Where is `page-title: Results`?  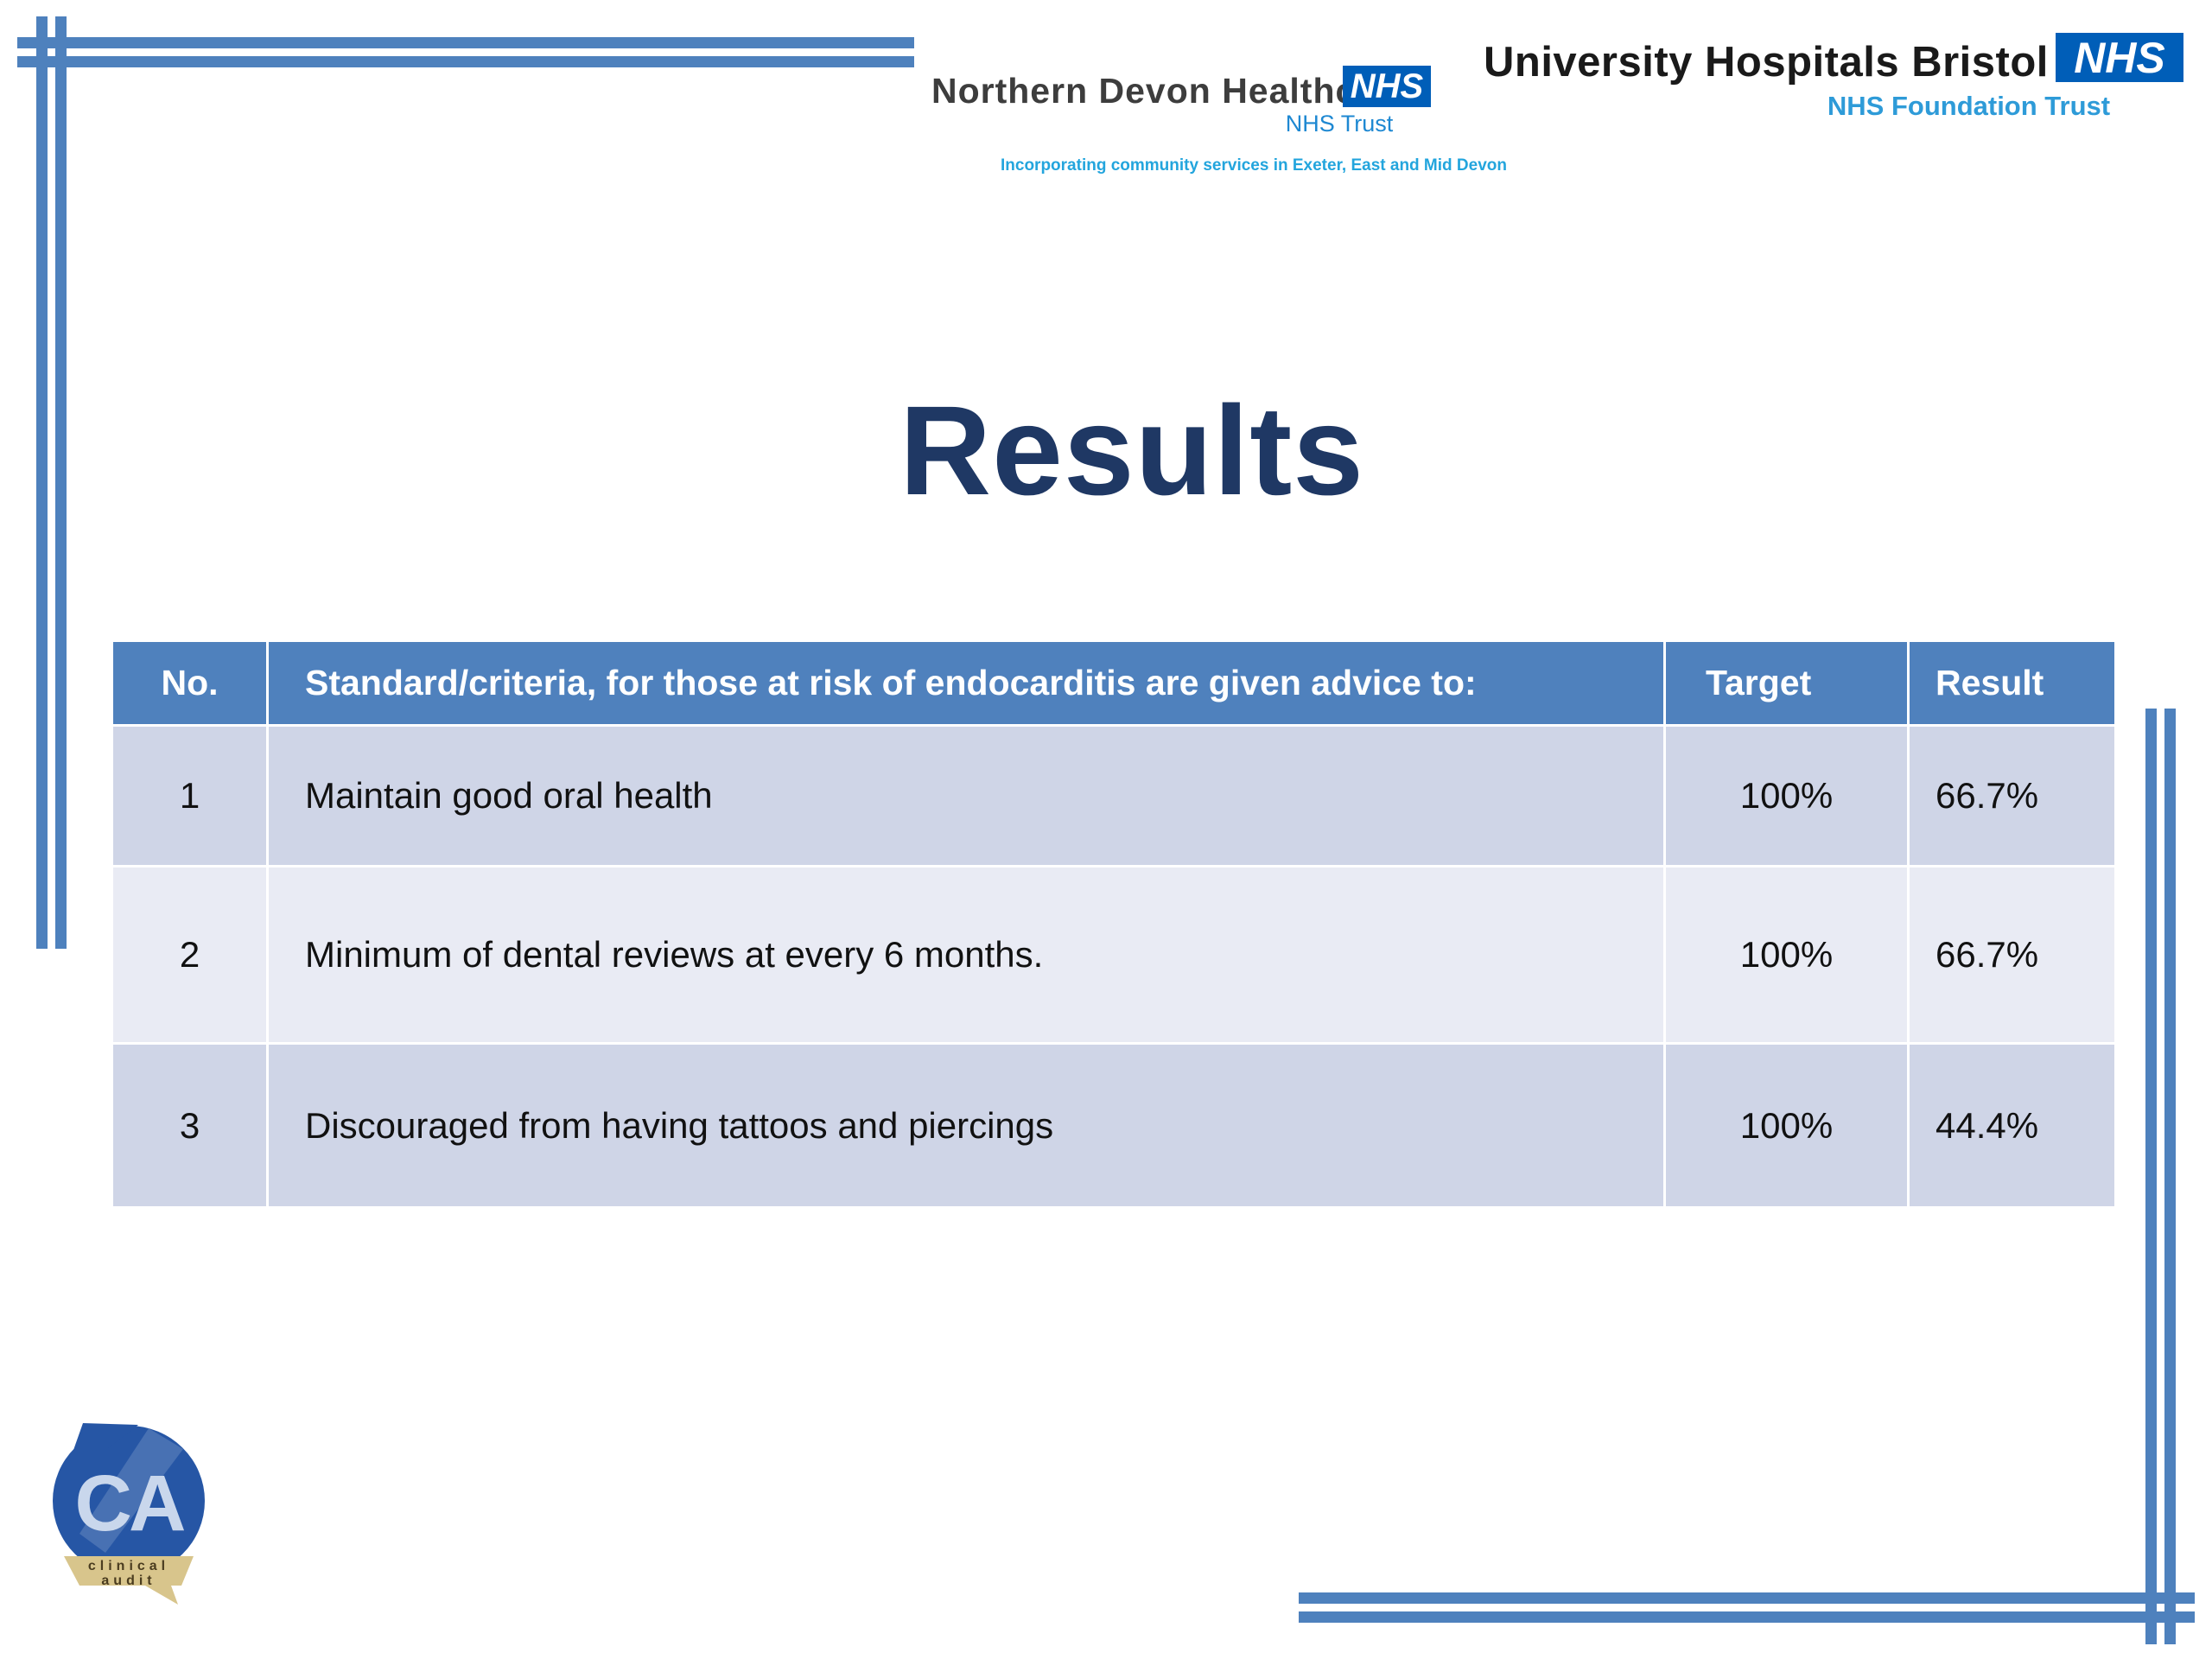 page-title: Results is located at coordinates (1131, 451).